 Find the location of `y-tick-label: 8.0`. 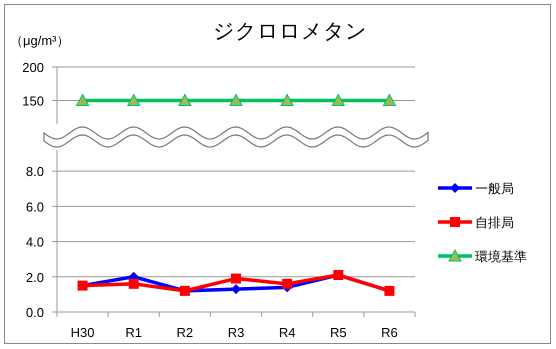

y-tick-label: 8.0 is located at coordinates (35, 172).